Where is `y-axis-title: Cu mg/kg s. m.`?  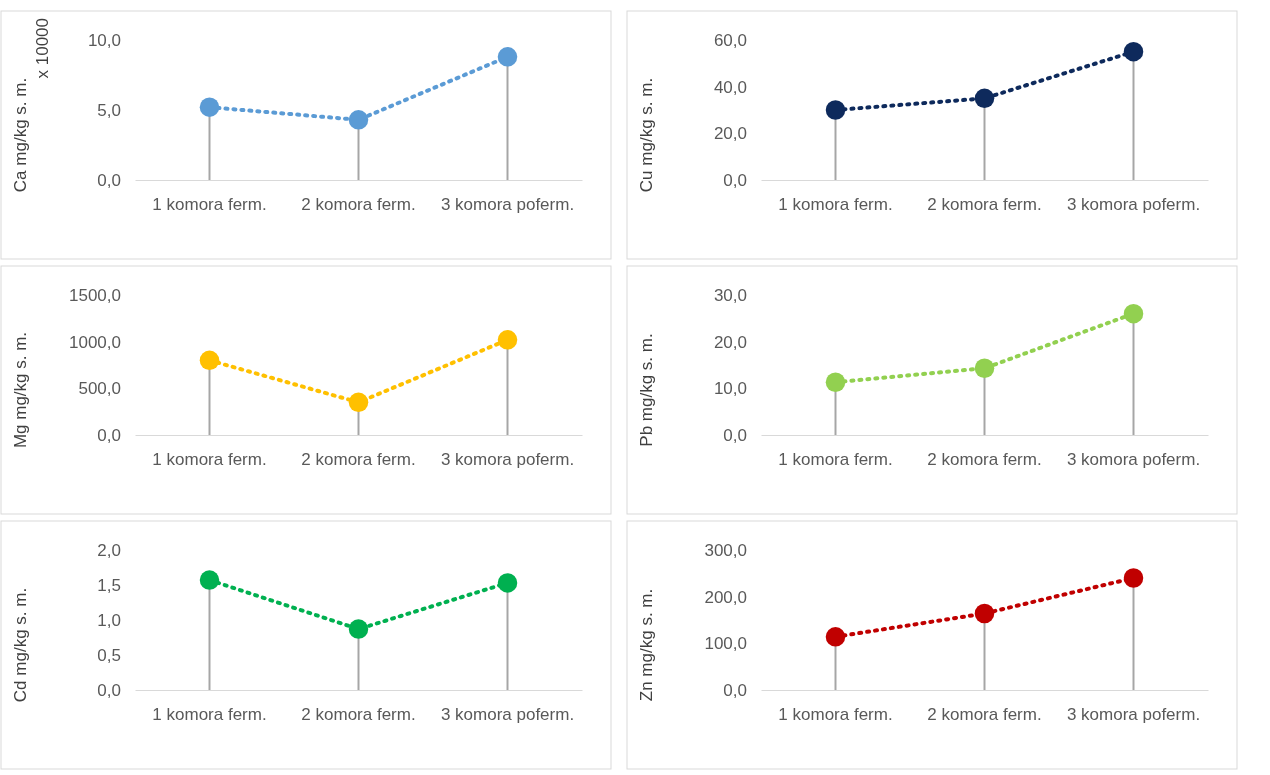
y-axis-title: Cu mg/kg s. m. is located at coordinates (647, 135).